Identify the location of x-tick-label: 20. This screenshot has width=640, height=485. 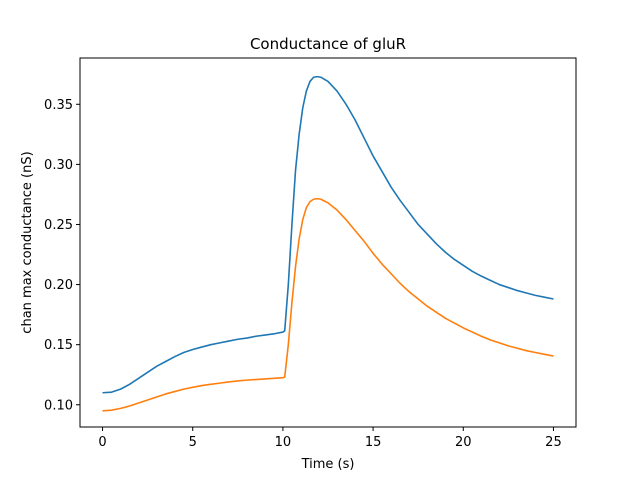
(463, 442).